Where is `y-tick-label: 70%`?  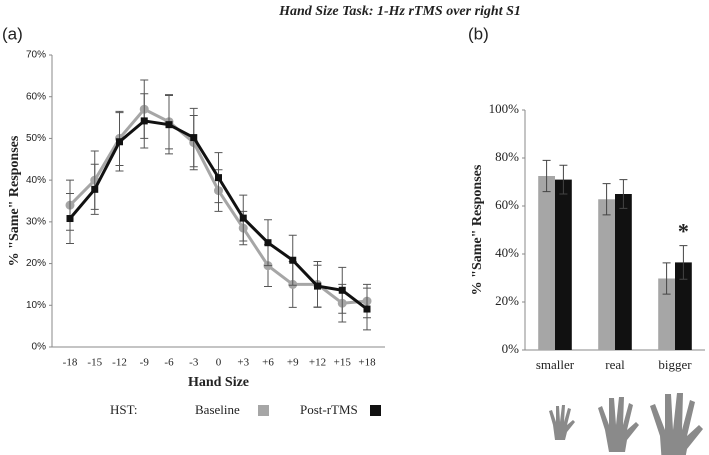 y-tick-label: 70% is located at coordinates (36, 55).